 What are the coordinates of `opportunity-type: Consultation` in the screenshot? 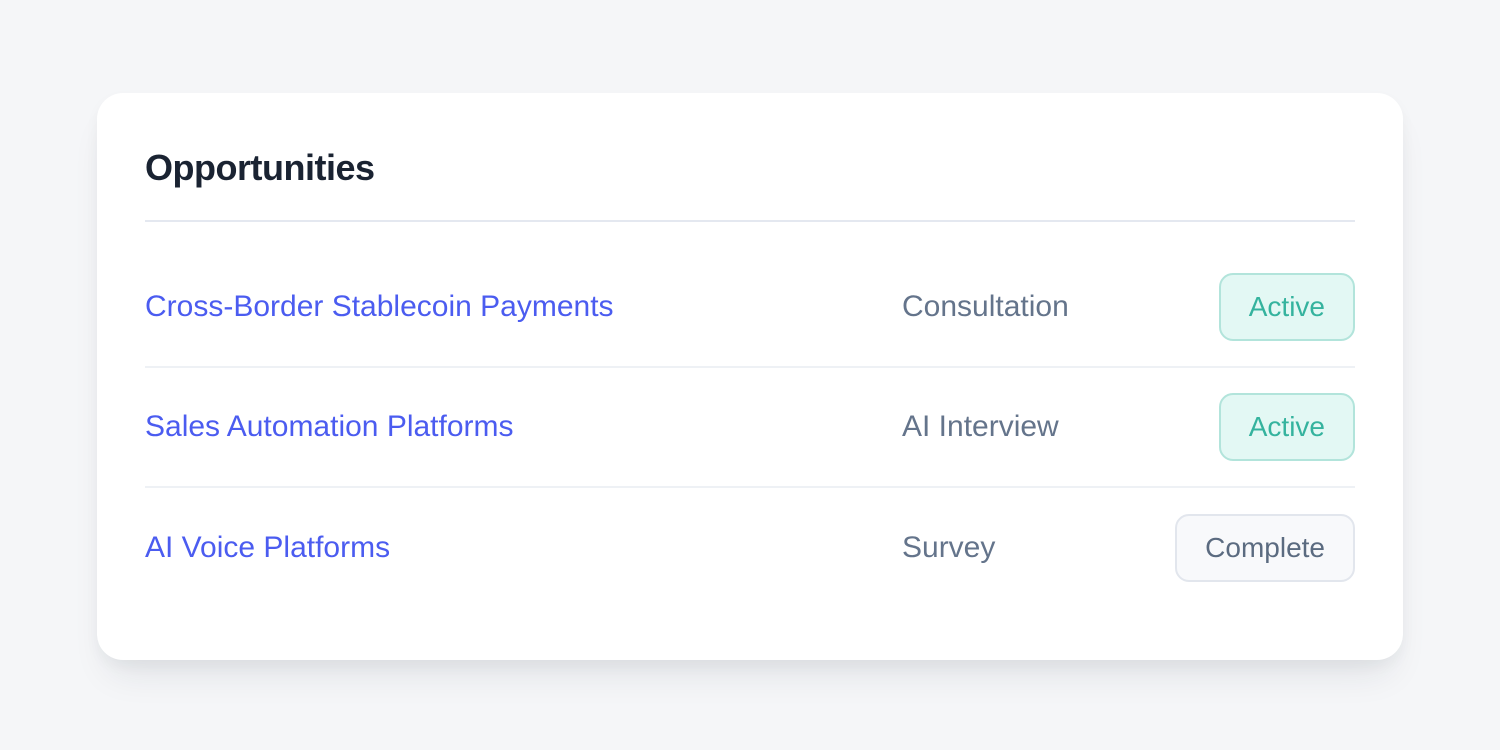 It's located at (985, 306).